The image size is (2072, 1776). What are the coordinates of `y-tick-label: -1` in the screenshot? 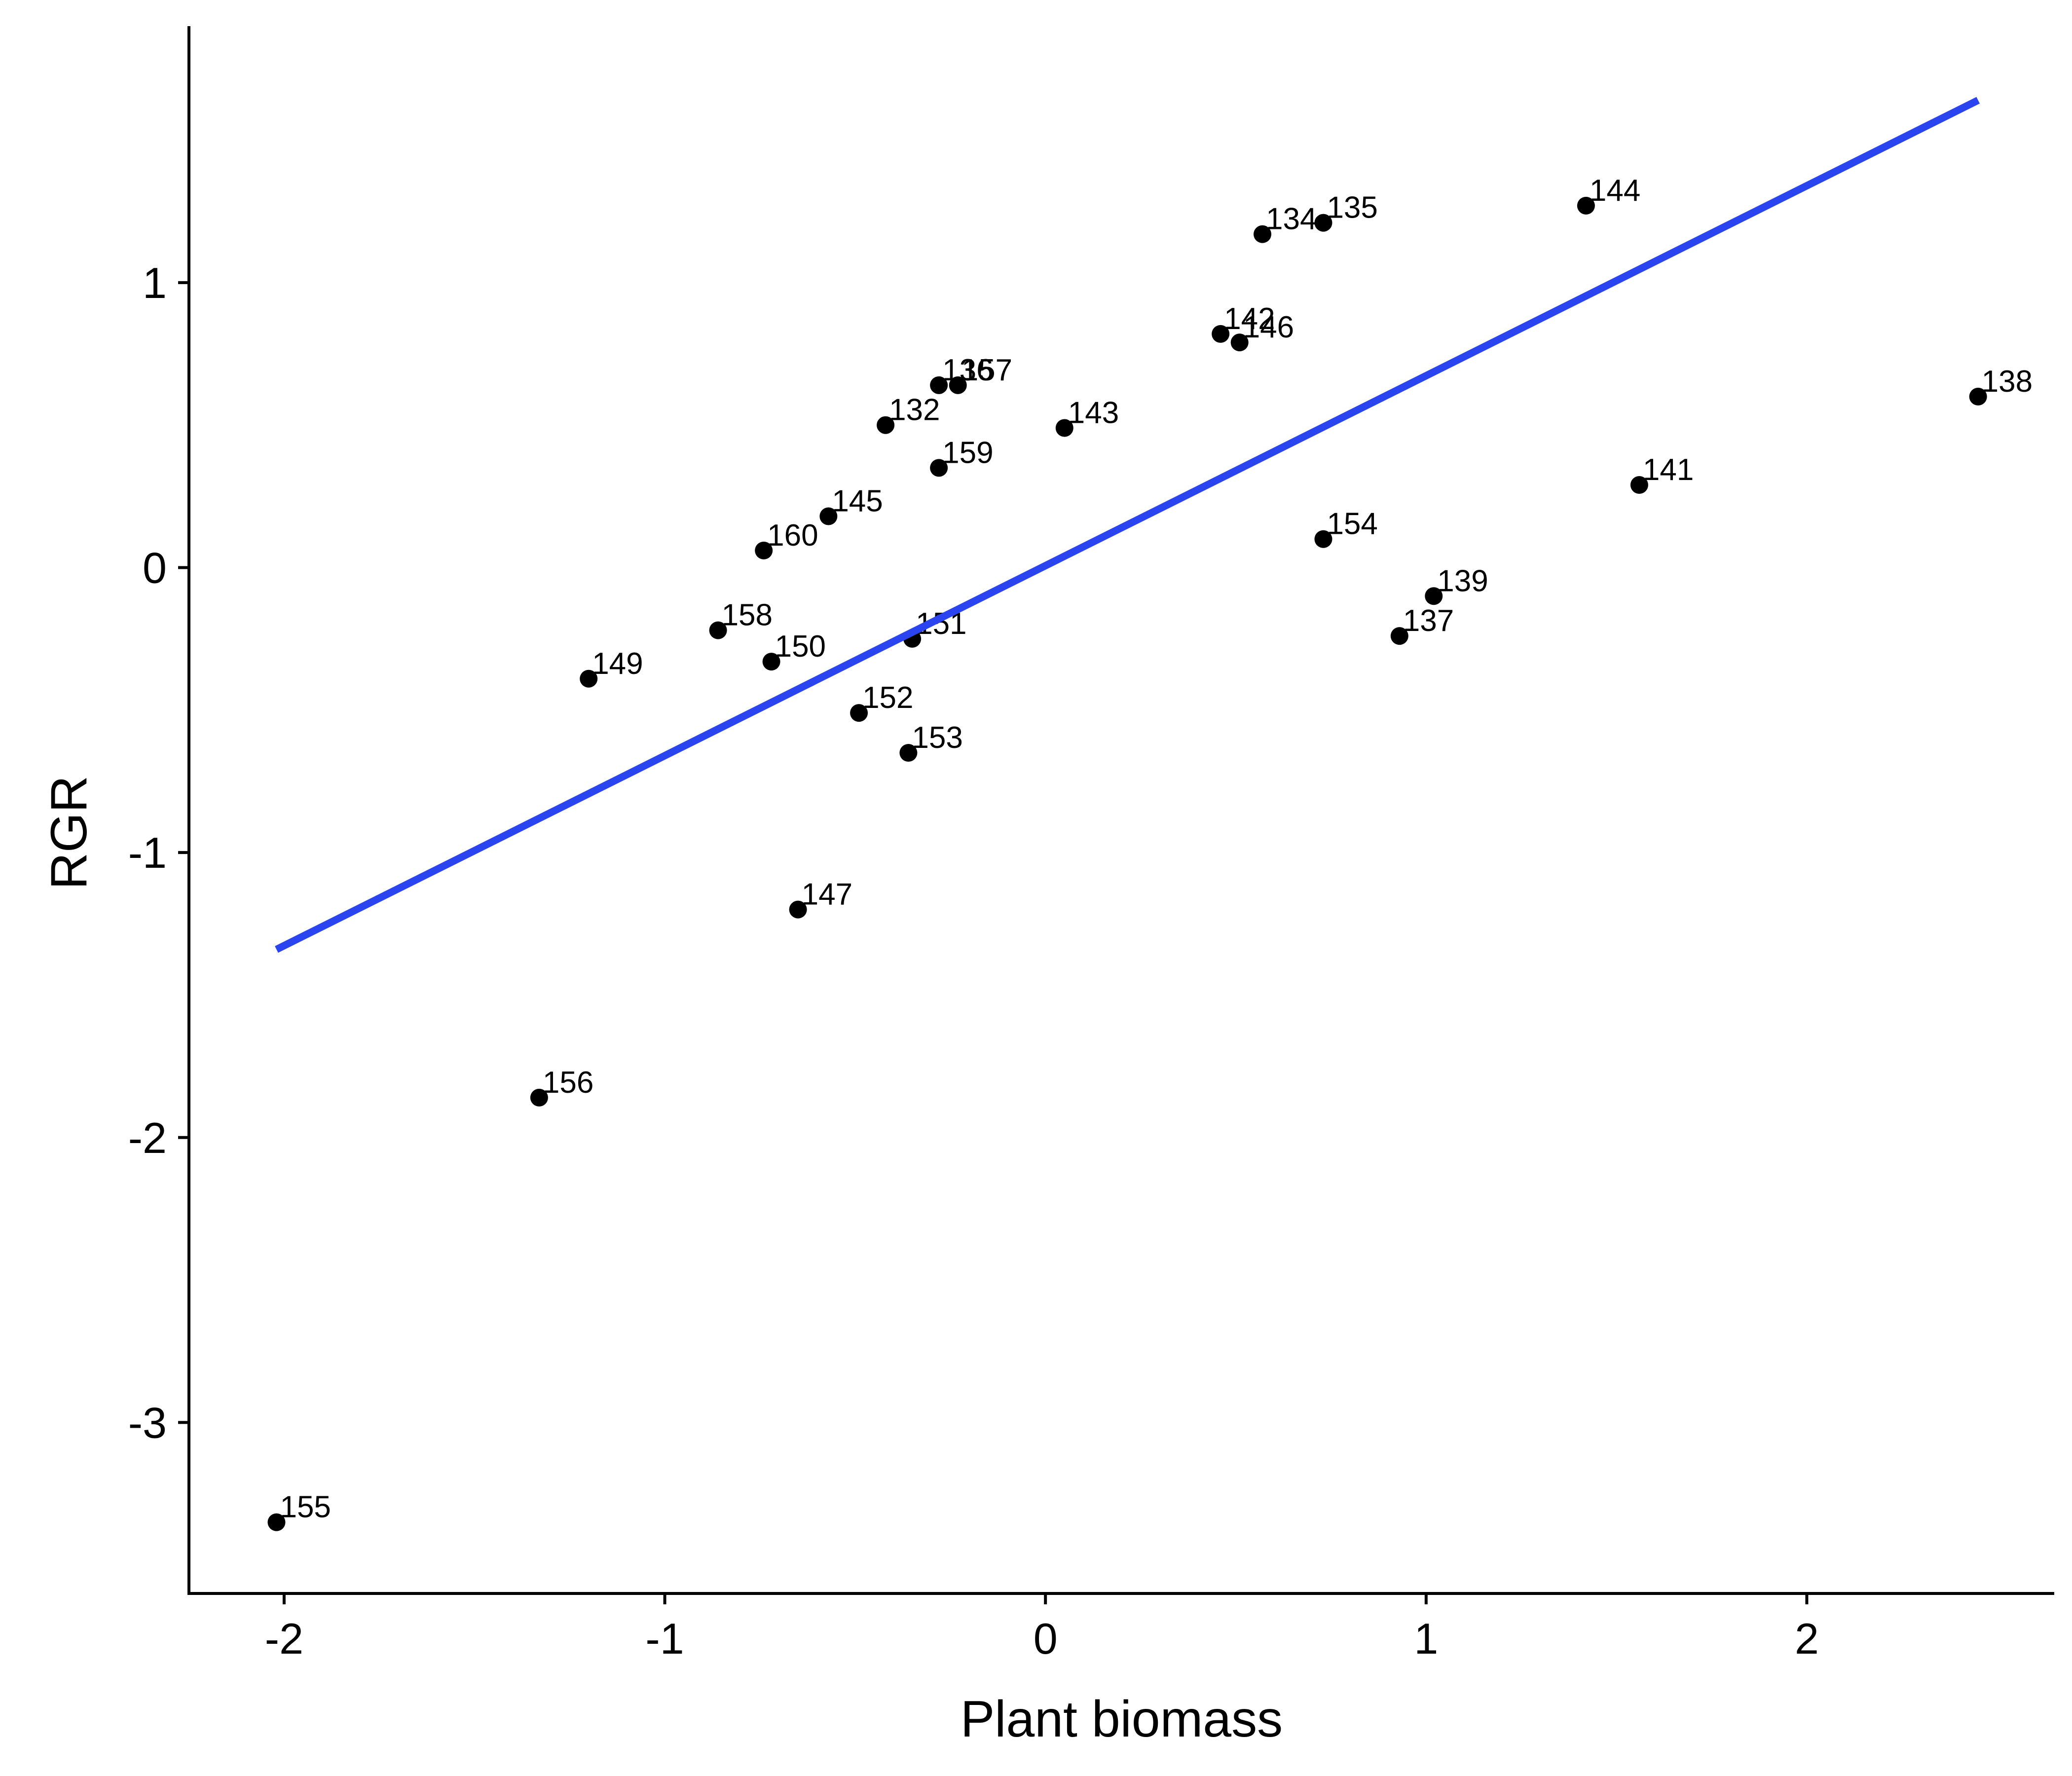 It's located at (148, 853).